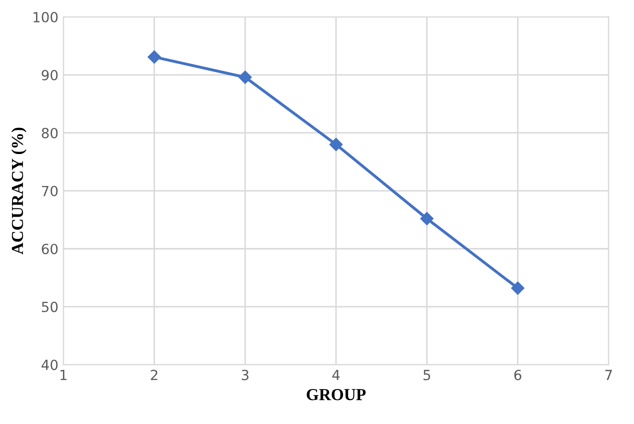 The image size is (634, 424). I want to click on y-tick-label: 100, so click(46, 17).